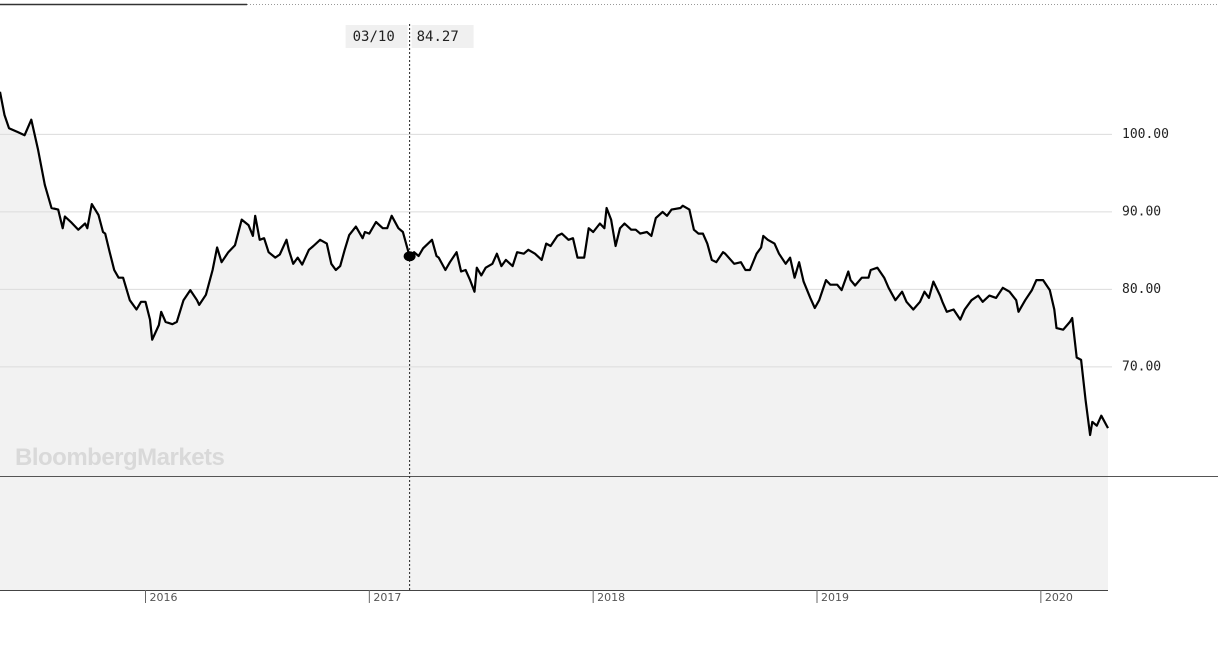 The image size is (1218, 646). What do you see at coordinates (835, 597) in the screenshot?
I see `x-tick-label: 2019` at bounding box center [835, 597].